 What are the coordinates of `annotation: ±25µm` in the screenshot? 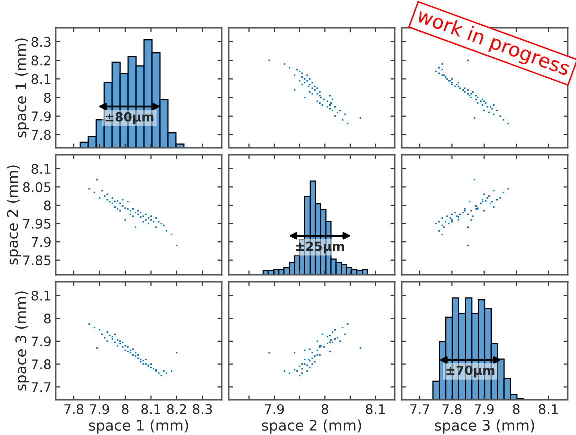 It's located at (320, 248).